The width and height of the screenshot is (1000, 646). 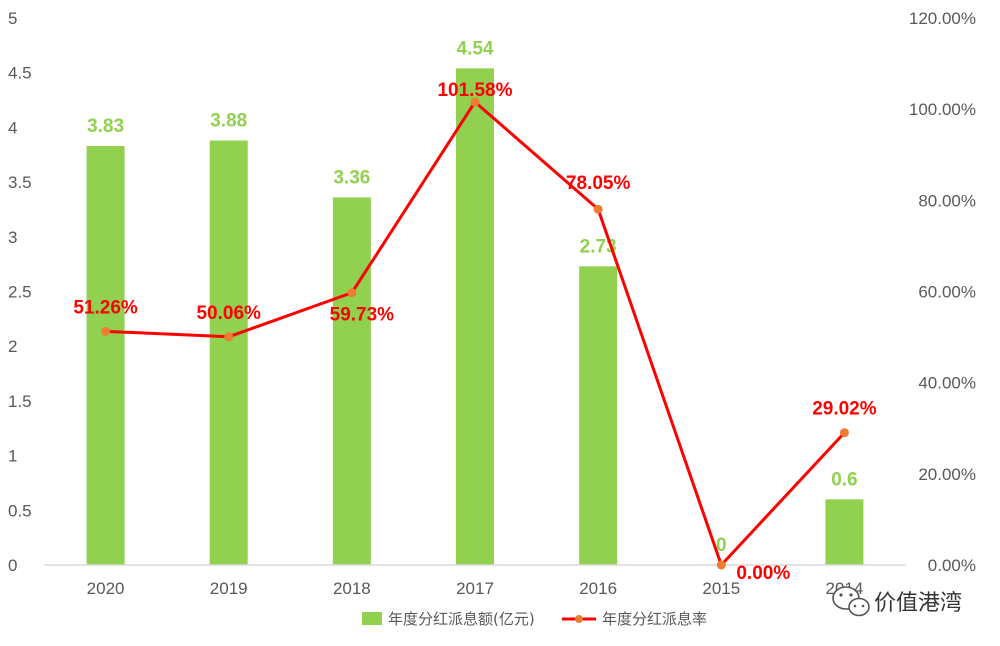 What do you see at coordinates (351, 177) in the screenshot?
I see `bar-data-label: 3.36` at bounding box center [351, 177].